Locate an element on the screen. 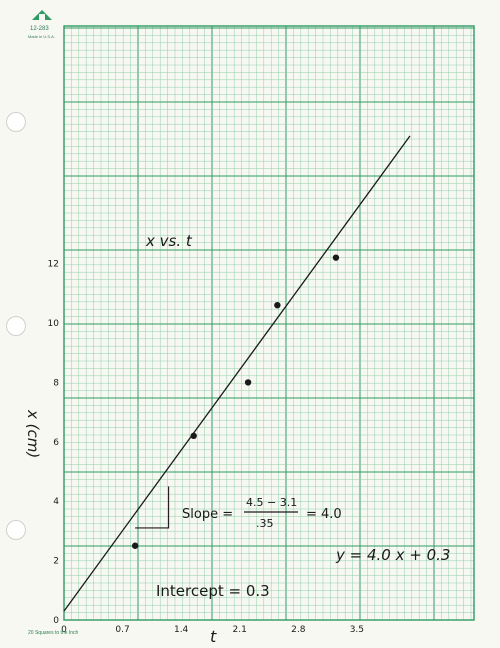 Image resolution: width=500 pixels, height=648 pixels. binder-hole-top is located at coordinates (16, 122).